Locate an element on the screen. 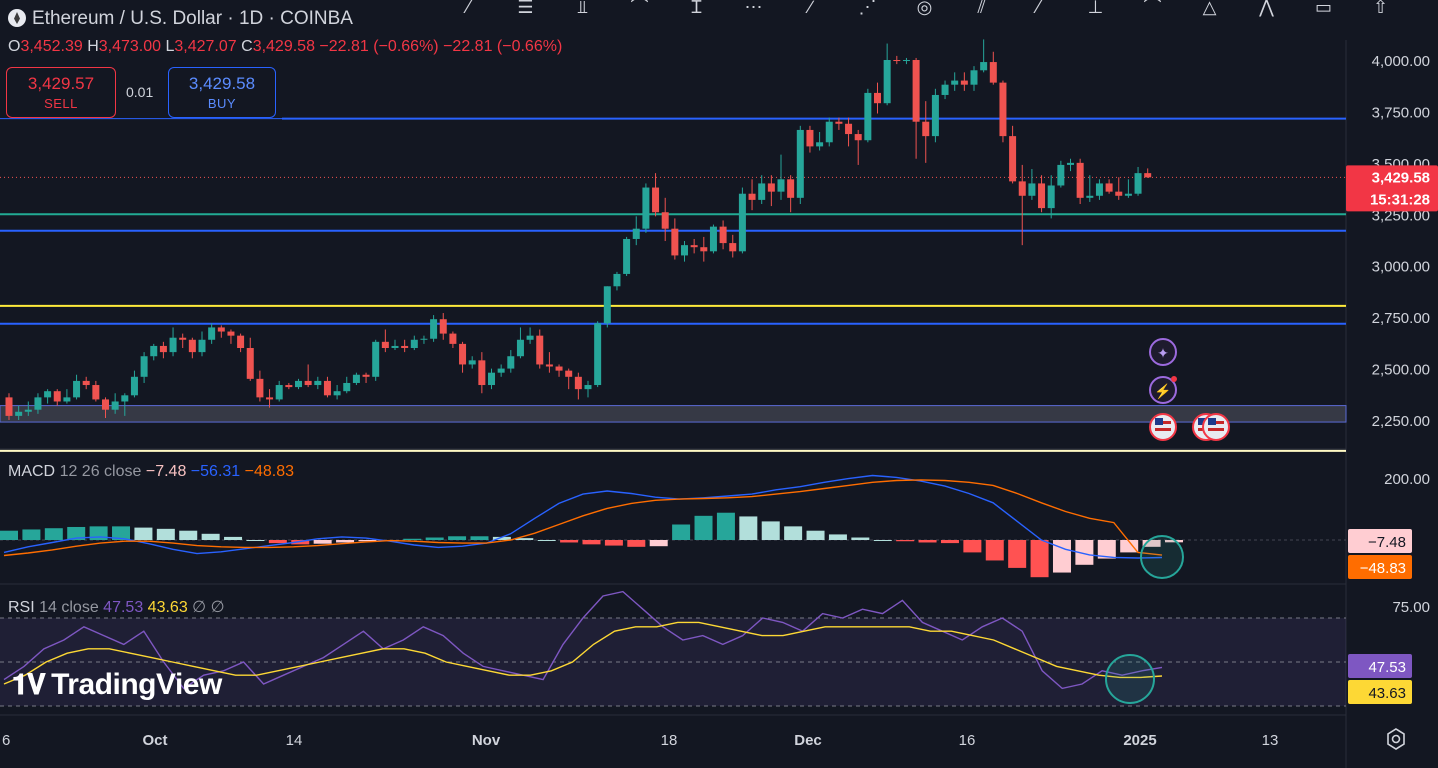 Image resolution: width=1438 pixels, height=768 pixels. long-position-icon: ⫫ is located at coordinates (582, 8).